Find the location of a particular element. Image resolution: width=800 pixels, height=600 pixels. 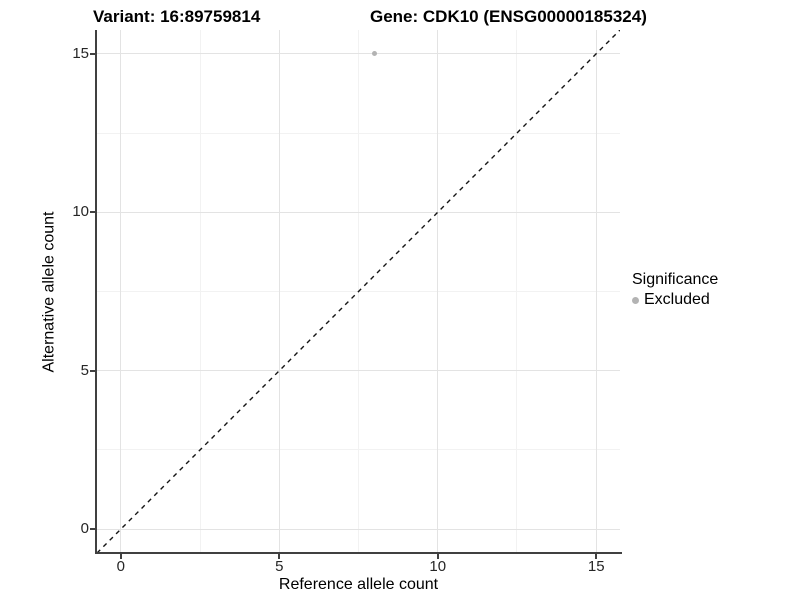

legend-item-excluded: Excluded is located at coordinates (675, 300).